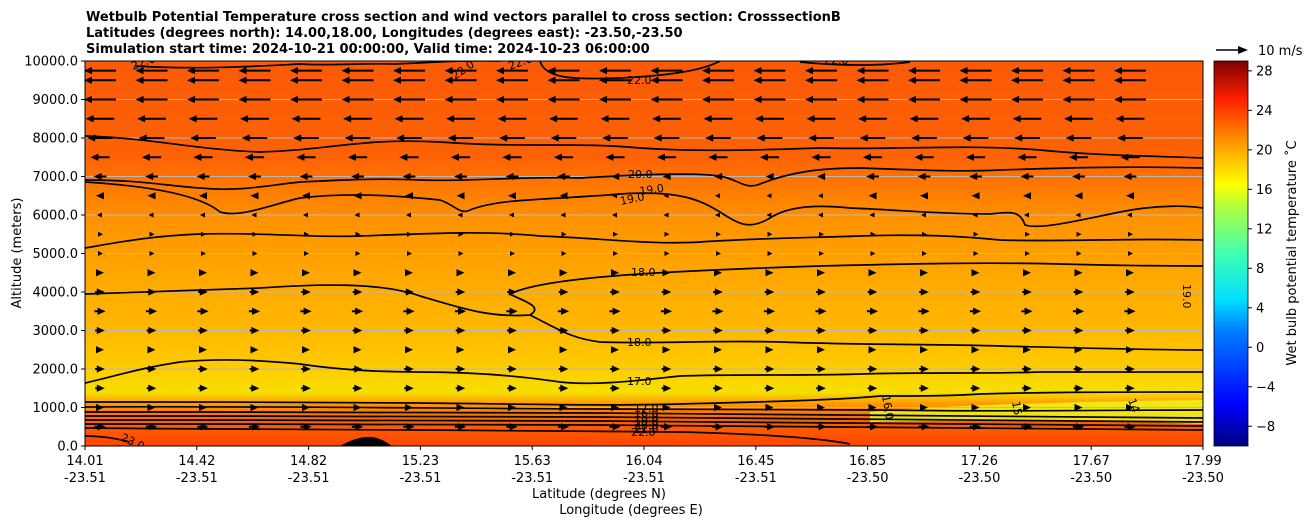 The height and width of the screenshot is (526, 1311). What do you see at coordinates (1091, 461) in the screenshot?
I see `x-tick-label-lat: 17.67` at bounding box center [1091, 461].